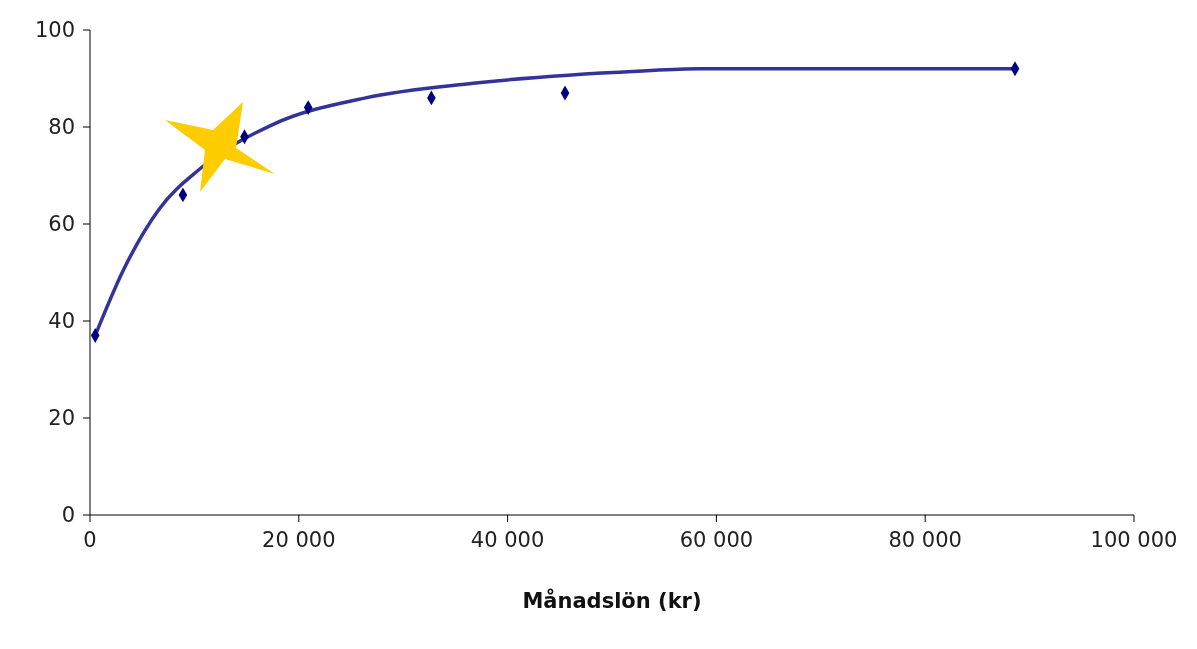 The width and height of the screenshot is (1197, 649). Describe the element at coordinates (299, 539) in the screenshot. I see `x-tick-label: 20 000` at that location.